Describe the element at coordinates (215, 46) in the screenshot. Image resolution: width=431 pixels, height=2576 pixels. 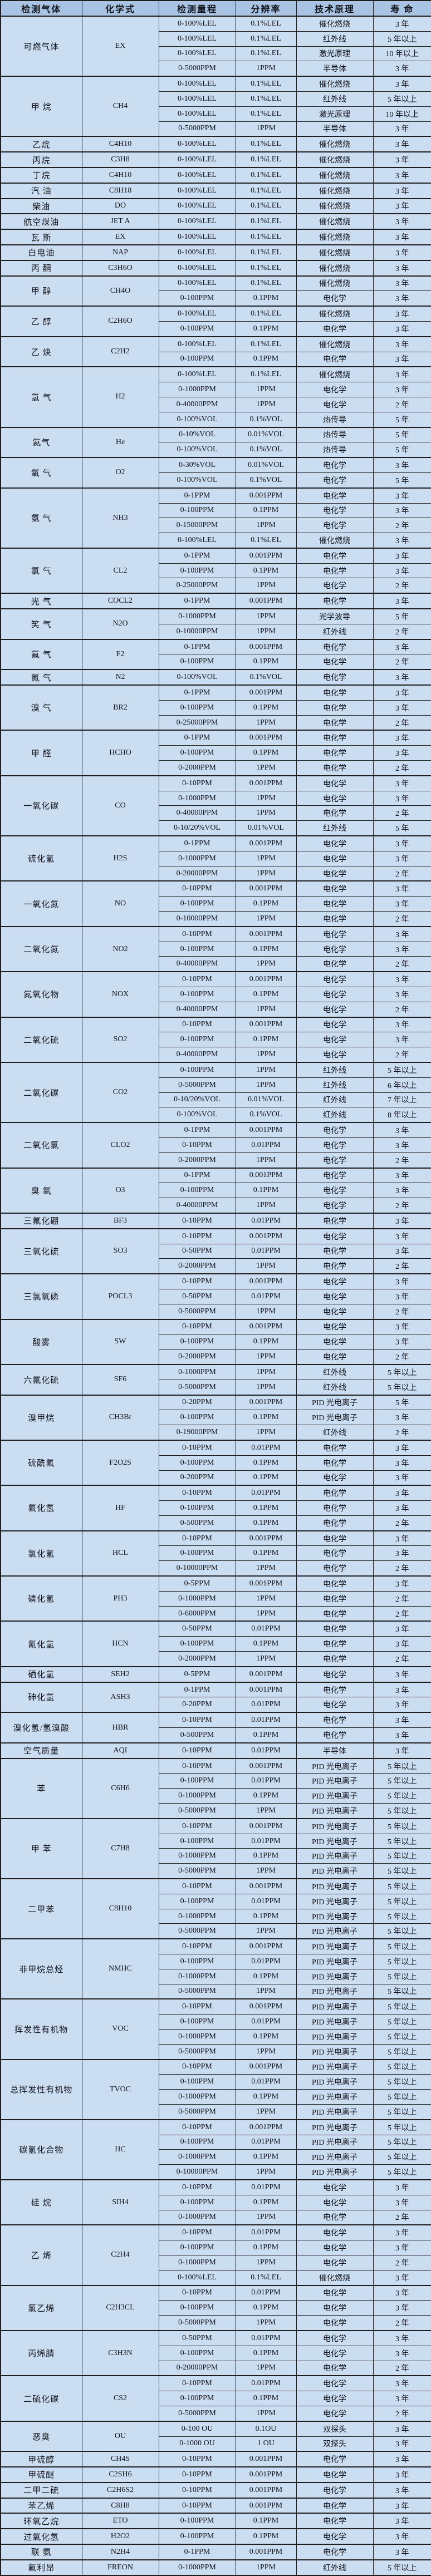
I see `spec-row: 可燃气体 EX 0-100%LEL 0.1%LEL 催化燃烧 3 年` at that location.